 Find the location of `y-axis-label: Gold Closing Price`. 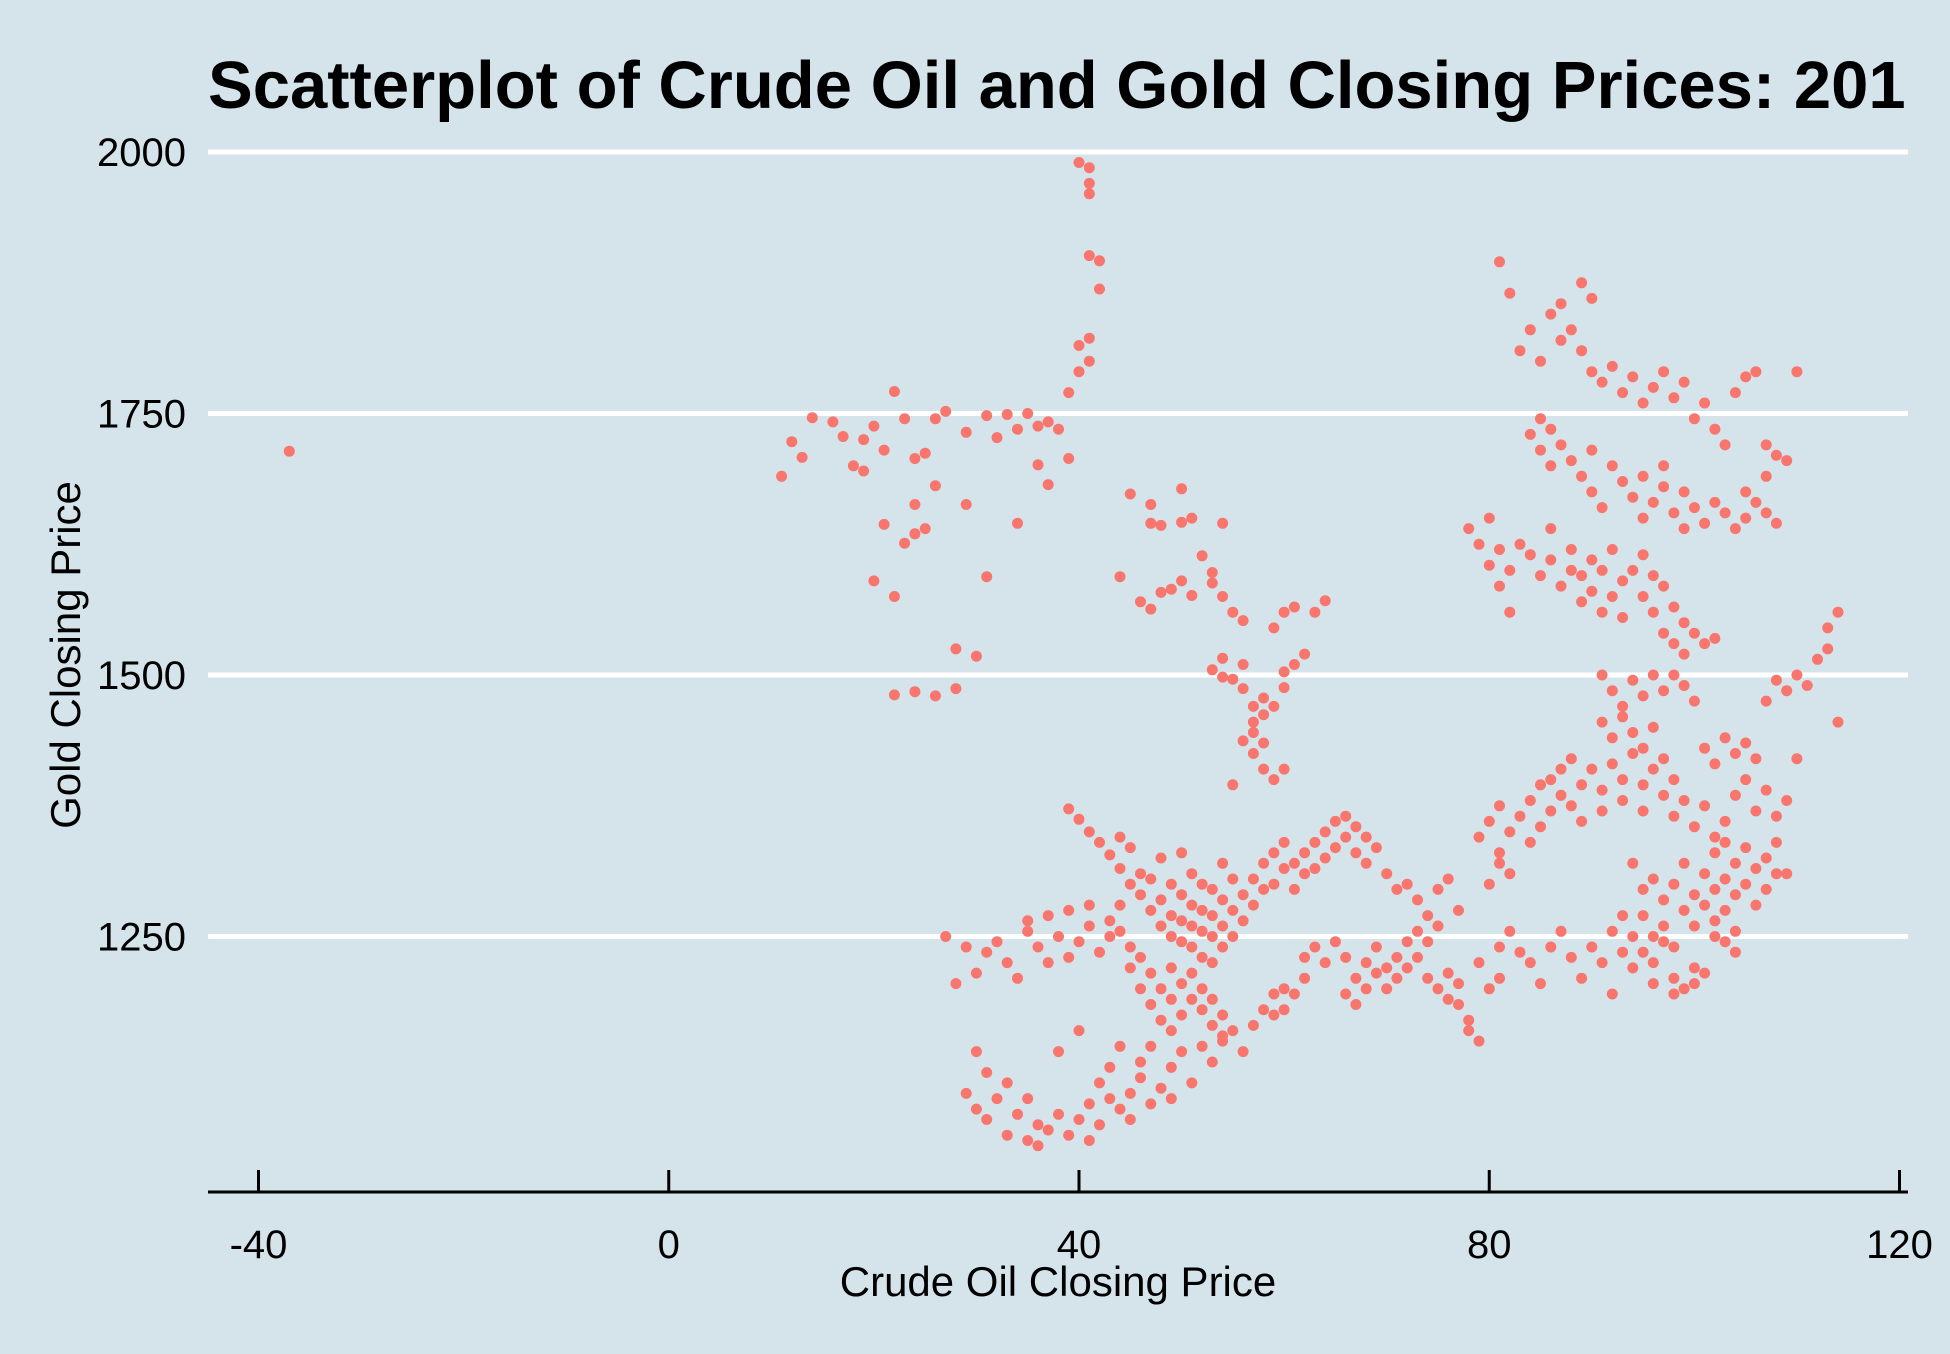

y-axis-label: Gold Closing Price is located at coordinates (65, 655).